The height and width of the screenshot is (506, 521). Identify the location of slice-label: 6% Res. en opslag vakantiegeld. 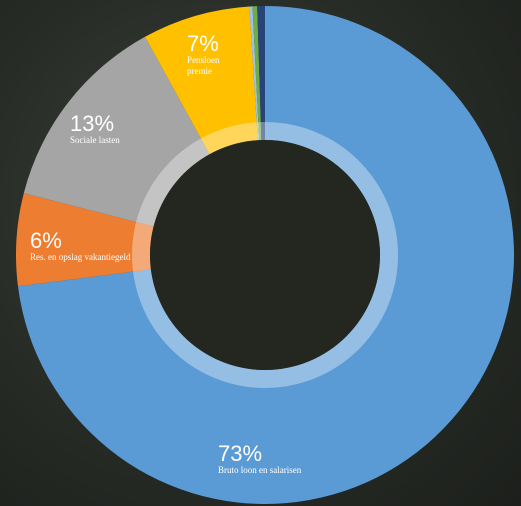
(110, 246).